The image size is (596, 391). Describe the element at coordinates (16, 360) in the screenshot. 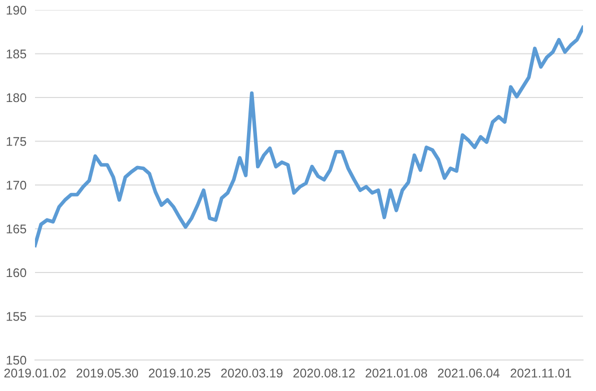

I see `y-tick-label: 150` at that location.